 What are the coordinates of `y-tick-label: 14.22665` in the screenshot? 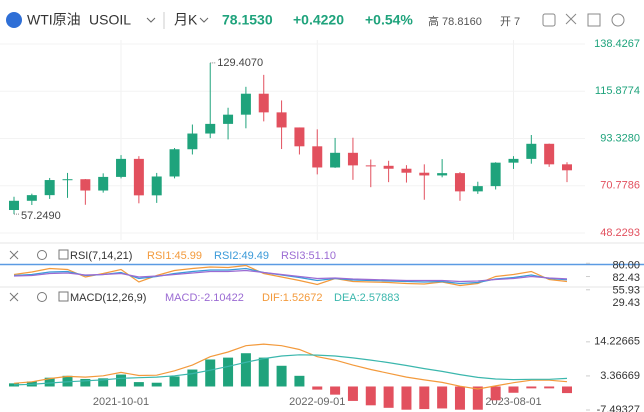 It's located at (617, 342).